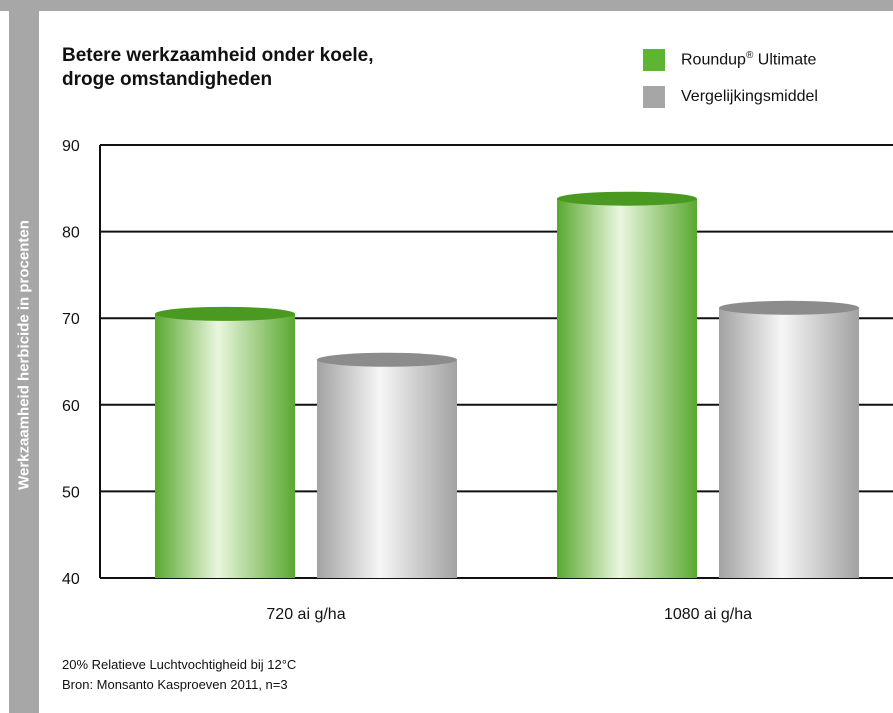  Describe the element at coordinates (71, 492) in the screenshot. I see `y-tick-label: 50` at that location.